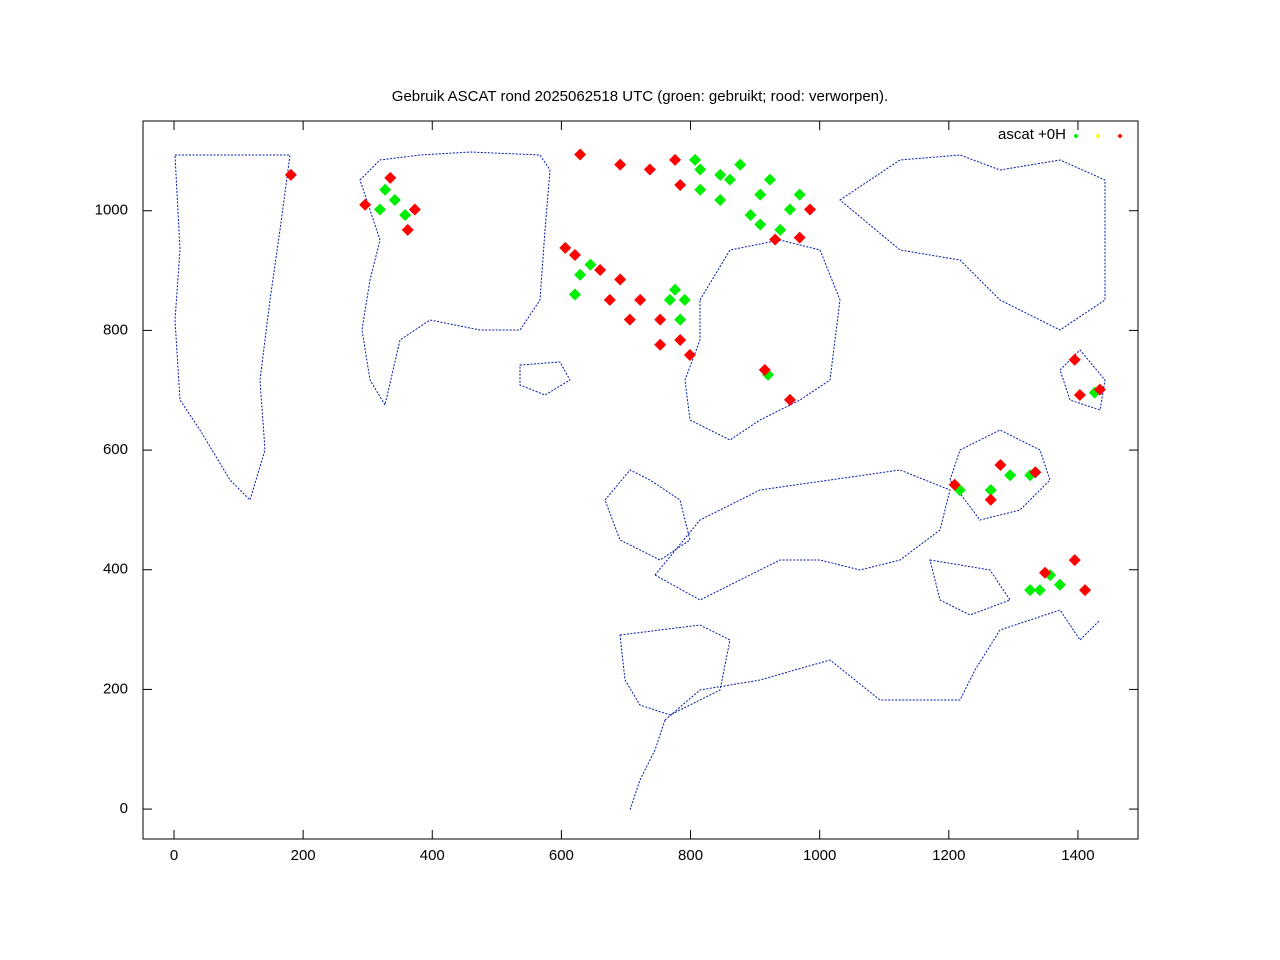 Image resolution: width=1280 pixels, height=960 pixels. Describe the element at coordinates (115, 449) in the screenshot. I see `y-tick-label: 600` at that location.